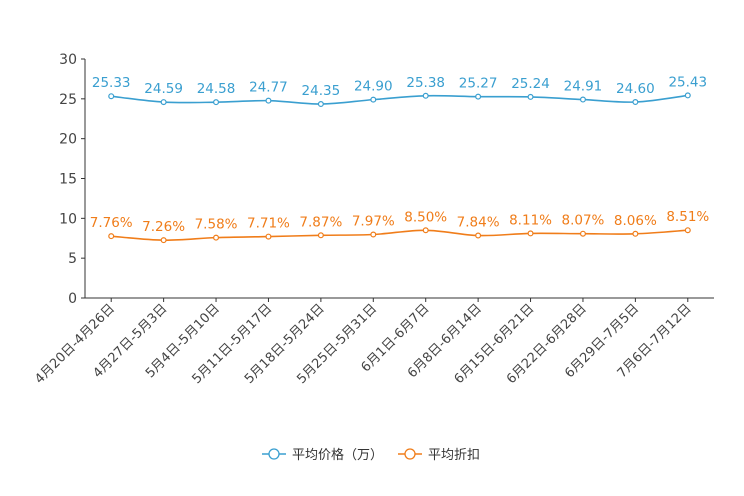  What do you see at coordinates (373, 222) in the screenshot?
I see `data-label: 7.97%` at bounding box center [373, 222].